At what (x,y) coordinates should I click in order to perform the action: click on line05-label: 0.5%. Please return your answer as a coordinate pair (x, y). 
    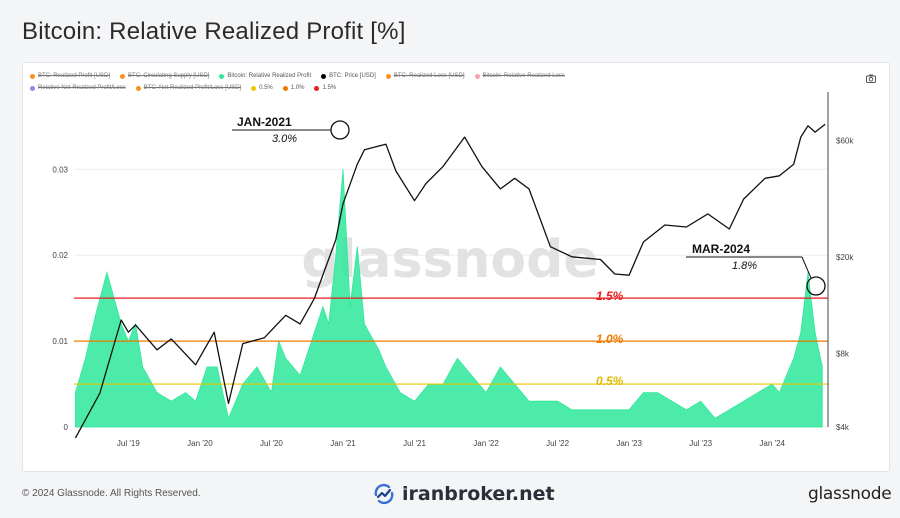
    Looking at the image, I should click on (610, 381).